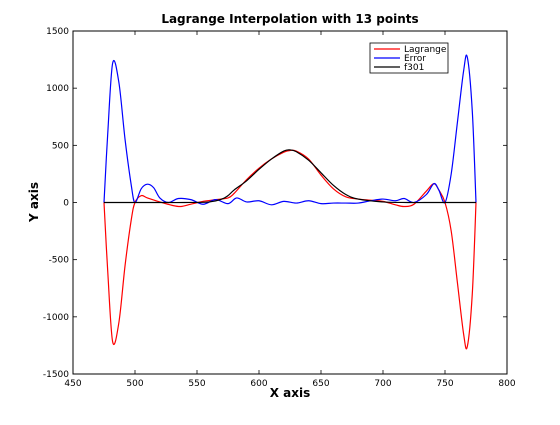 This screenshot has height=425, width=560. Describe the element at coordinates (34, 202) in the screenshot. I see `y-axis-label: Y axis` at that location.